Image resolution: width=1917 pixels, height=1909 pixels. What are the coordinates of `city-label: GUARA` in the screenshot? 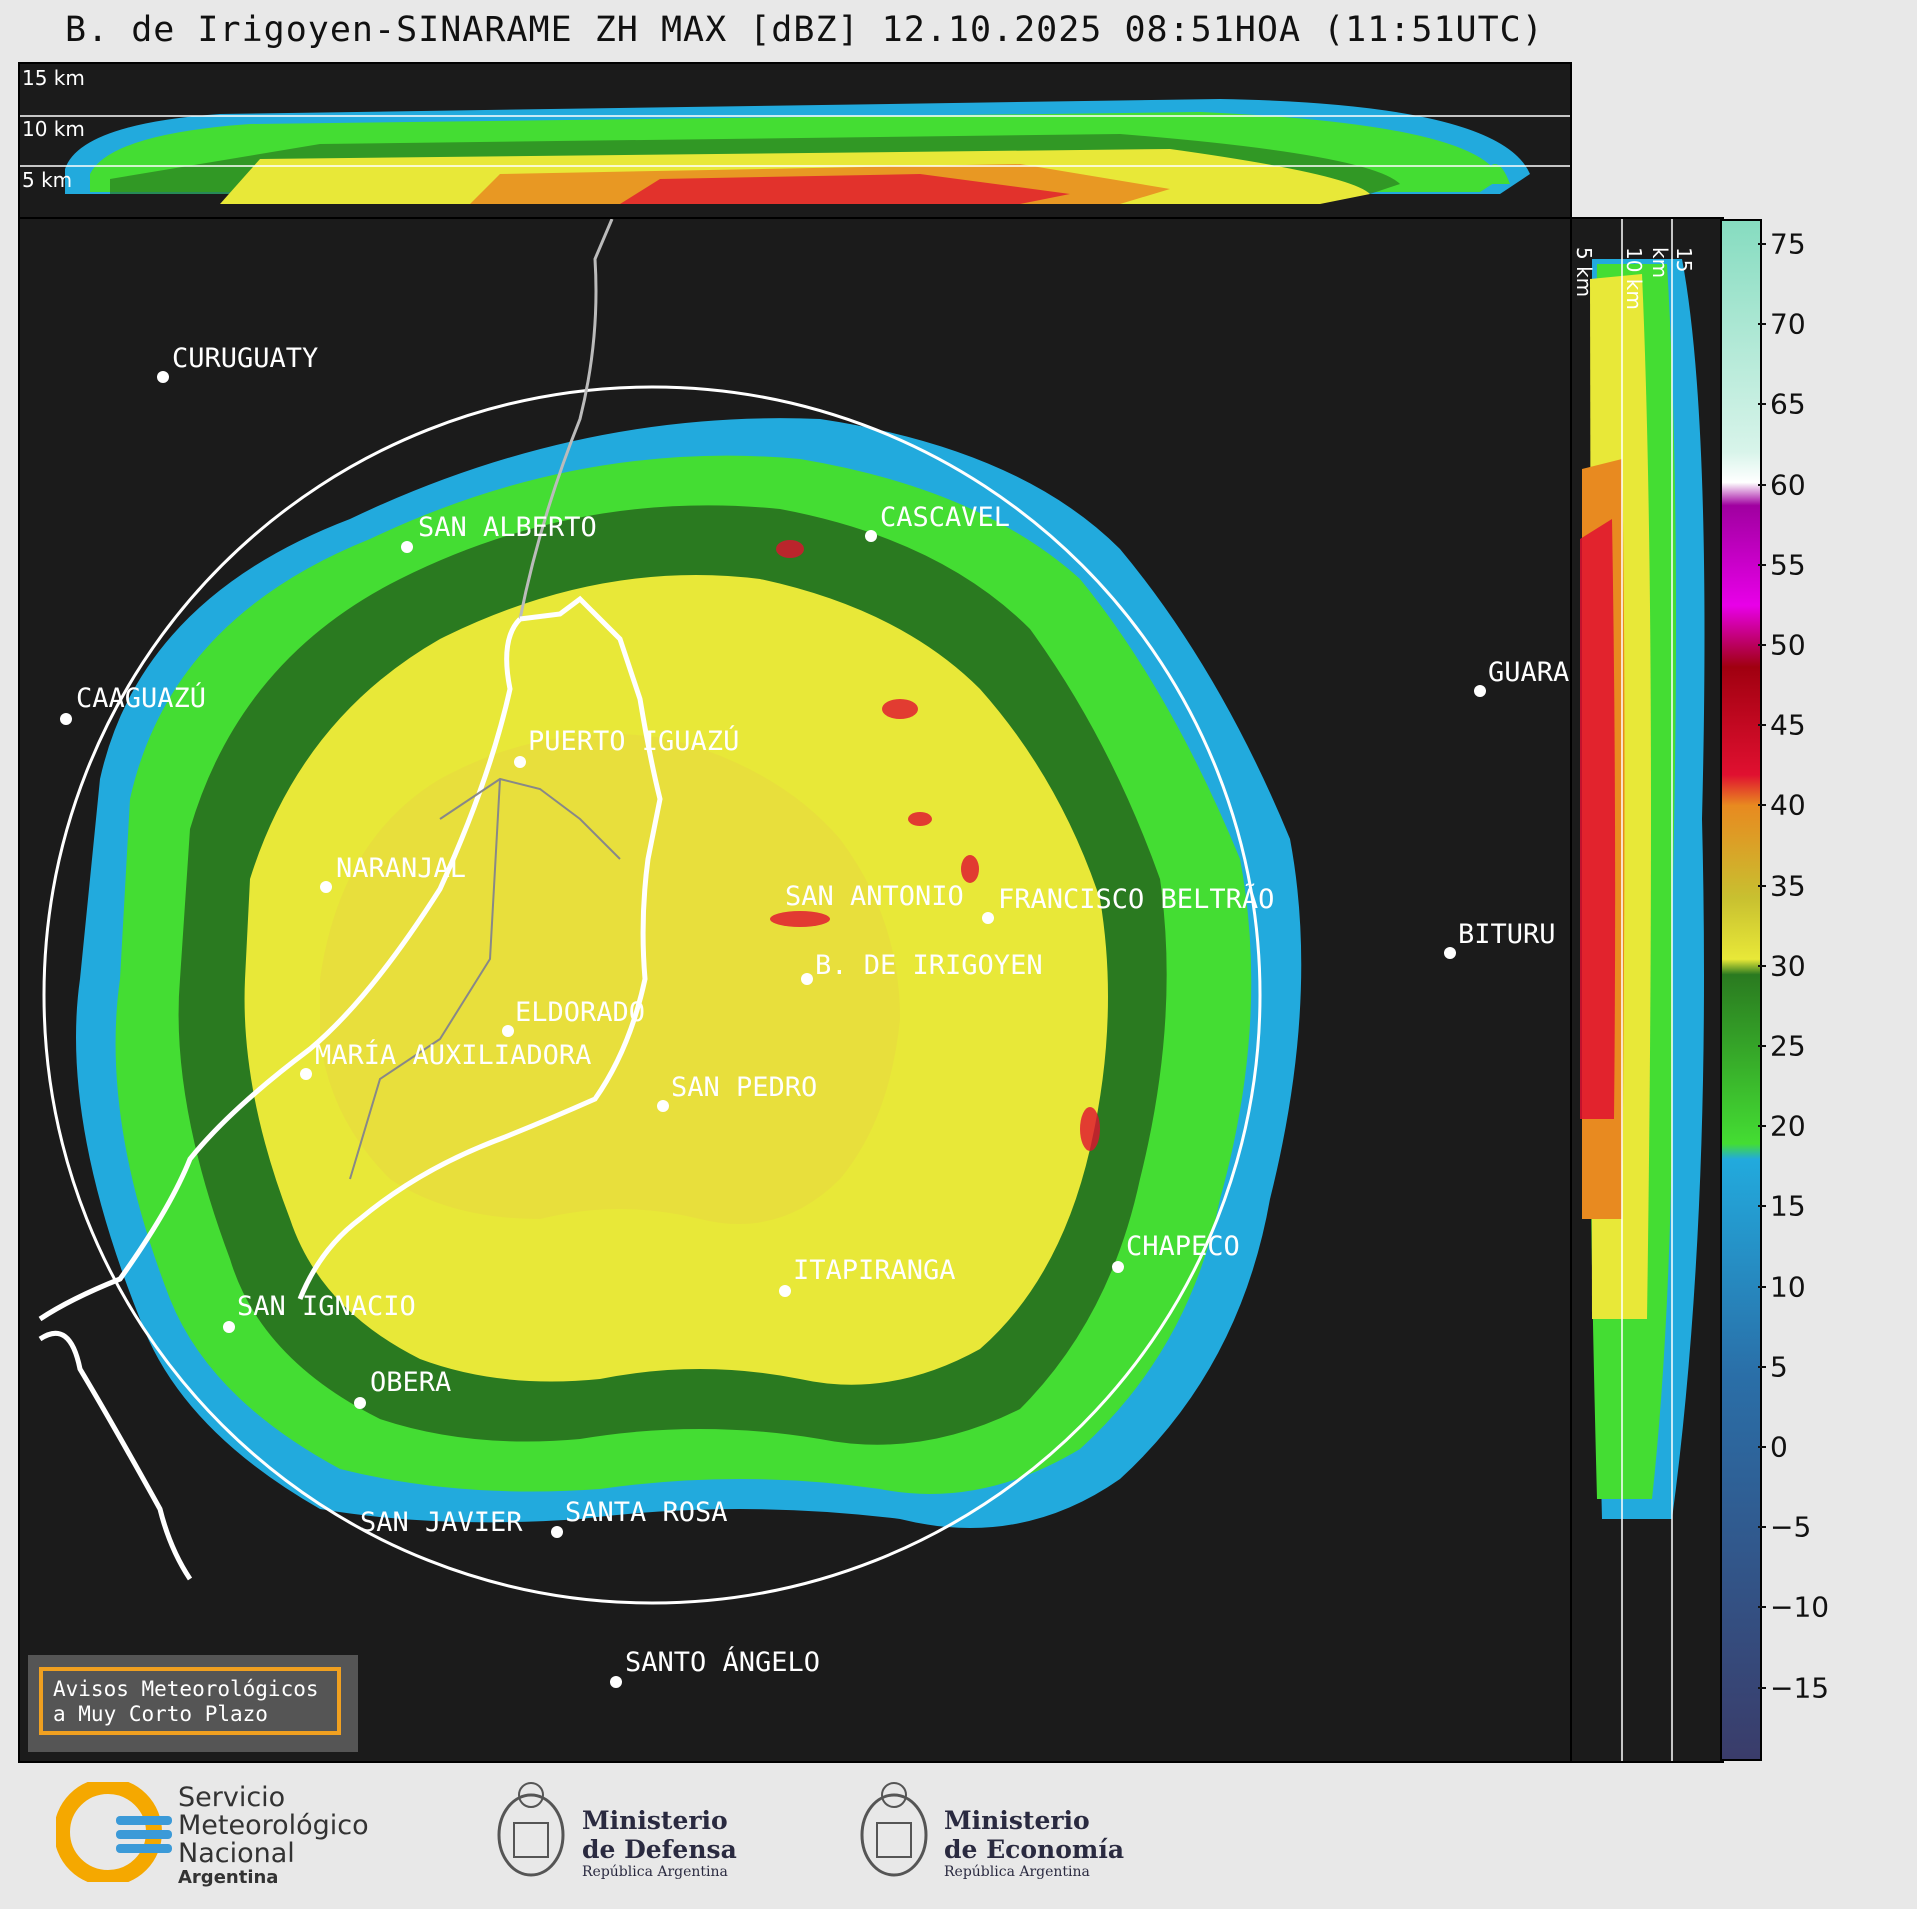 It's located at (1528, 672).